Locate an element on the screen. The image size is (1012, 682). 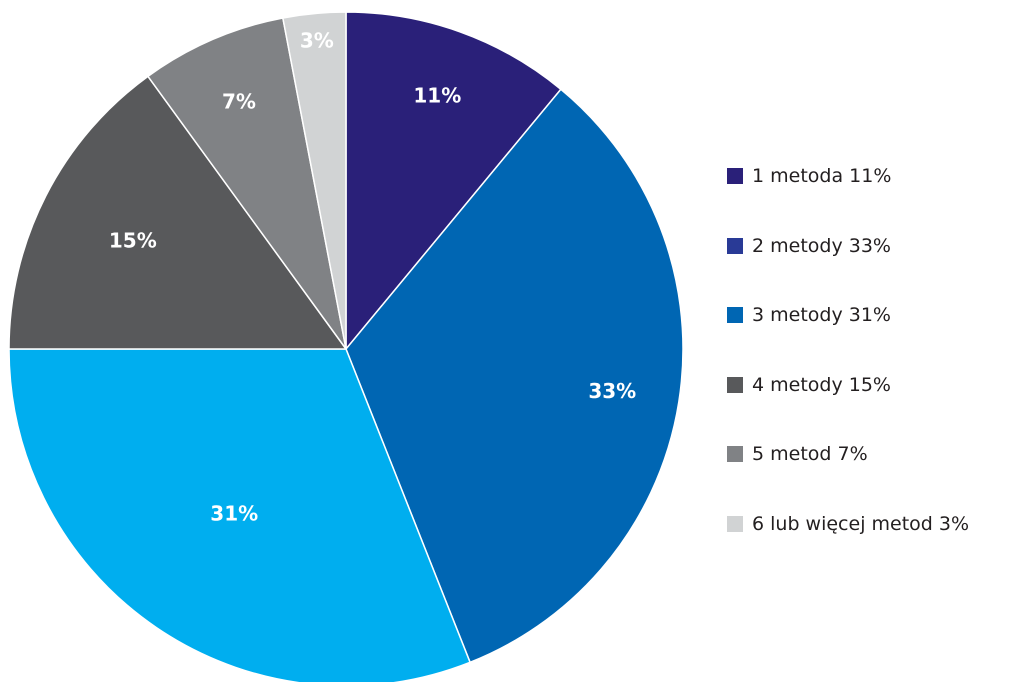
pie-slice-label-4: 15% is located at coordinates (133, 240).